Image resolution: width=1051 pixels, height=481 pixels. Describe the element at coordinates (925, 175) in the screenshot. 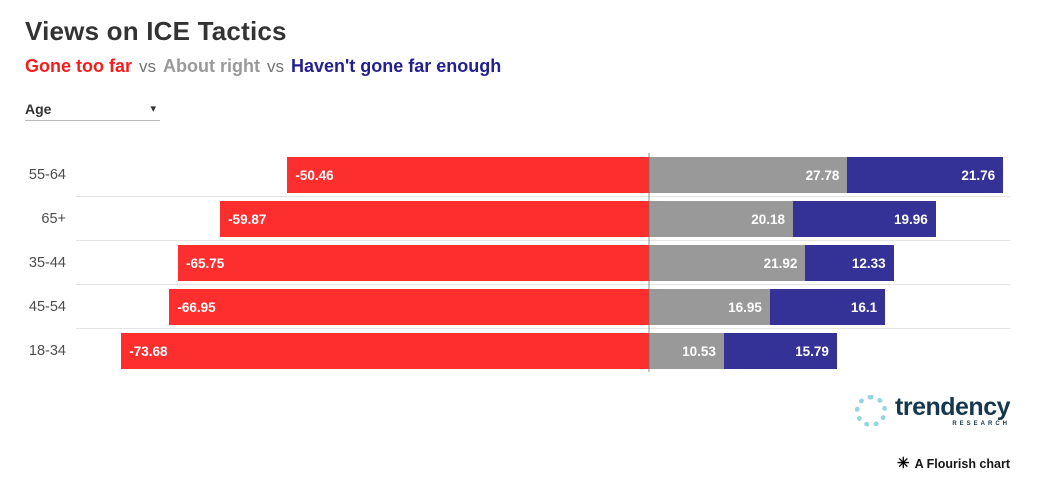

I see `bar-segment-haven-t-gone-far-enough: 21.76` at that location.